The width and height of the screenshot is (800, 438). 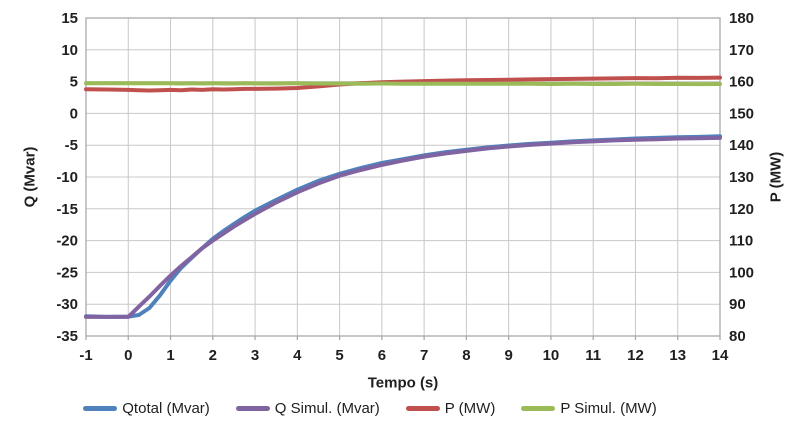 What do you see at coordinates (67, 336) in the screenshot?
I see `y-tick-label-left: -35` at bounding box center [67, 336].